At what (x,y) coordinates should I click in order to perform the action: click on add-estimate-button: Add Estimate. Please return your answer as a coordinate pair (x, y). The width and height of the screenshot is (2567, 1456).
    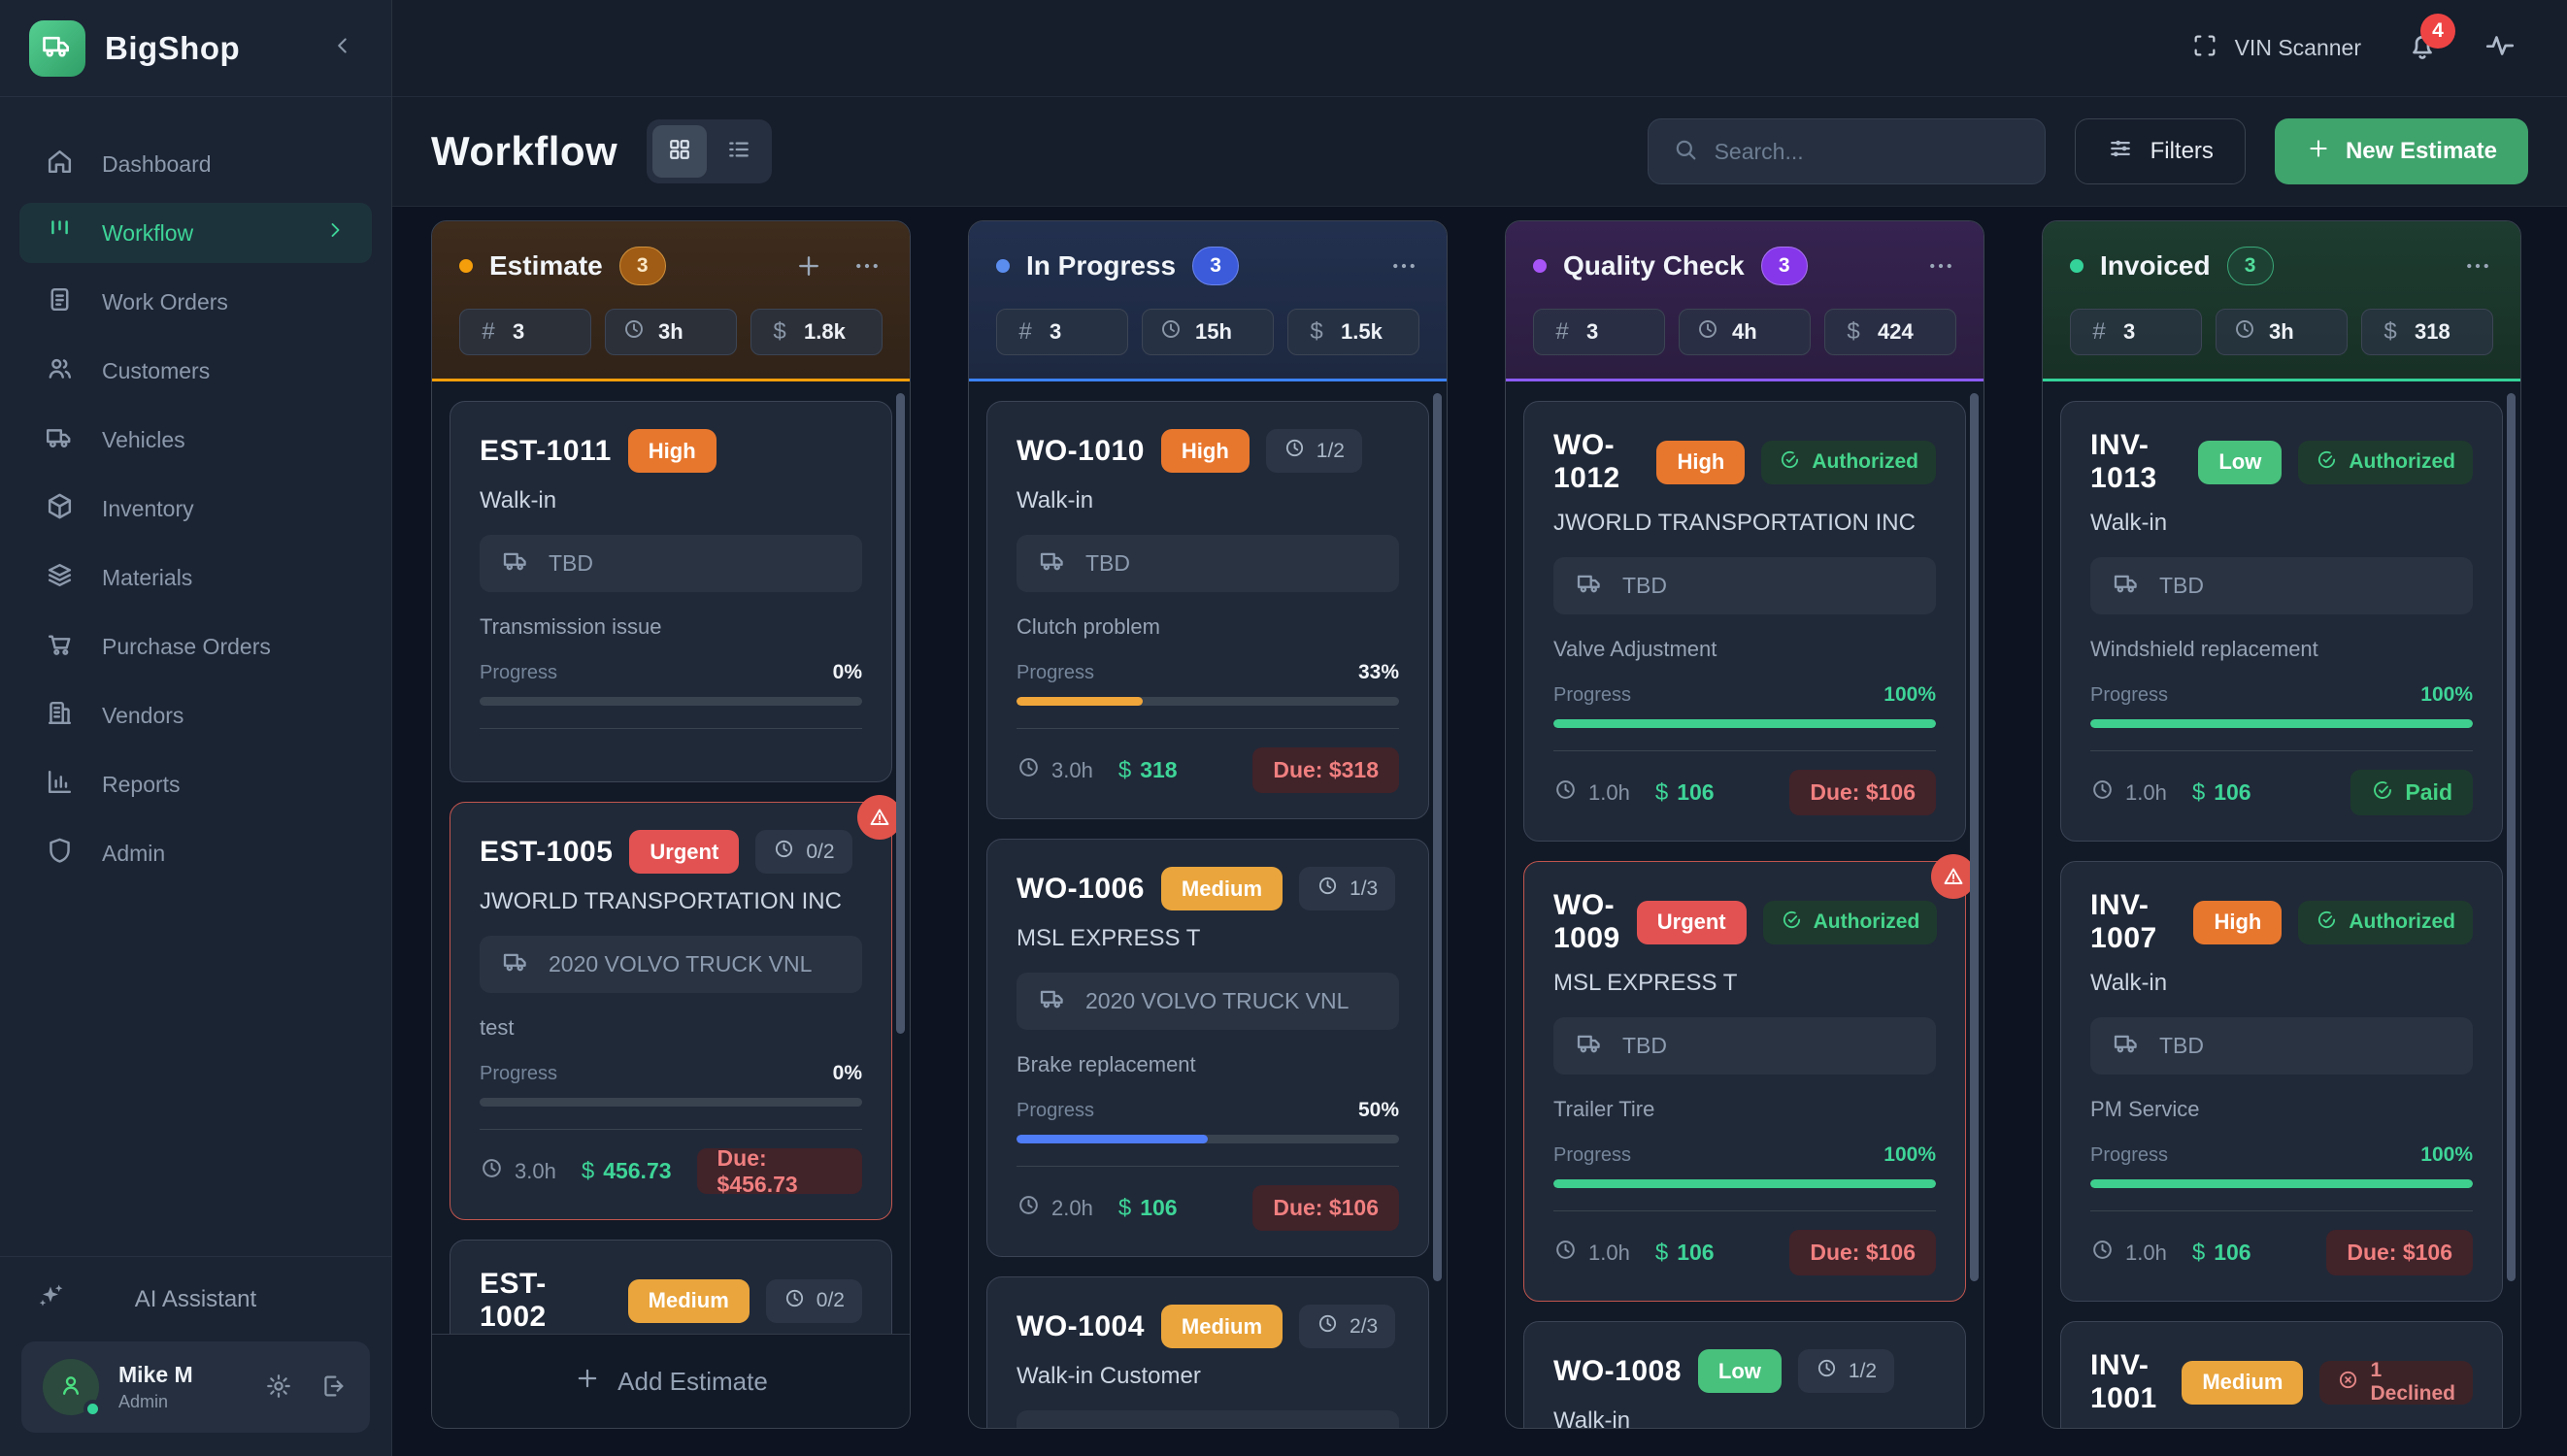
    Looking at the image, I should click on (671, 1381).